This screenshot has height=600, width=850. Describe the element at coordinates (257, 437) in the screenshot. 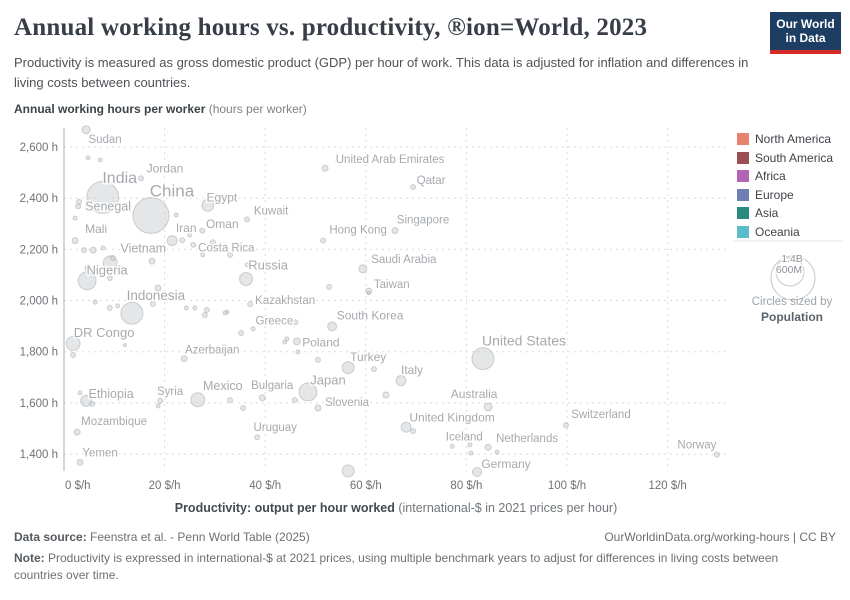

I see `bubble-uruguay` at that location.